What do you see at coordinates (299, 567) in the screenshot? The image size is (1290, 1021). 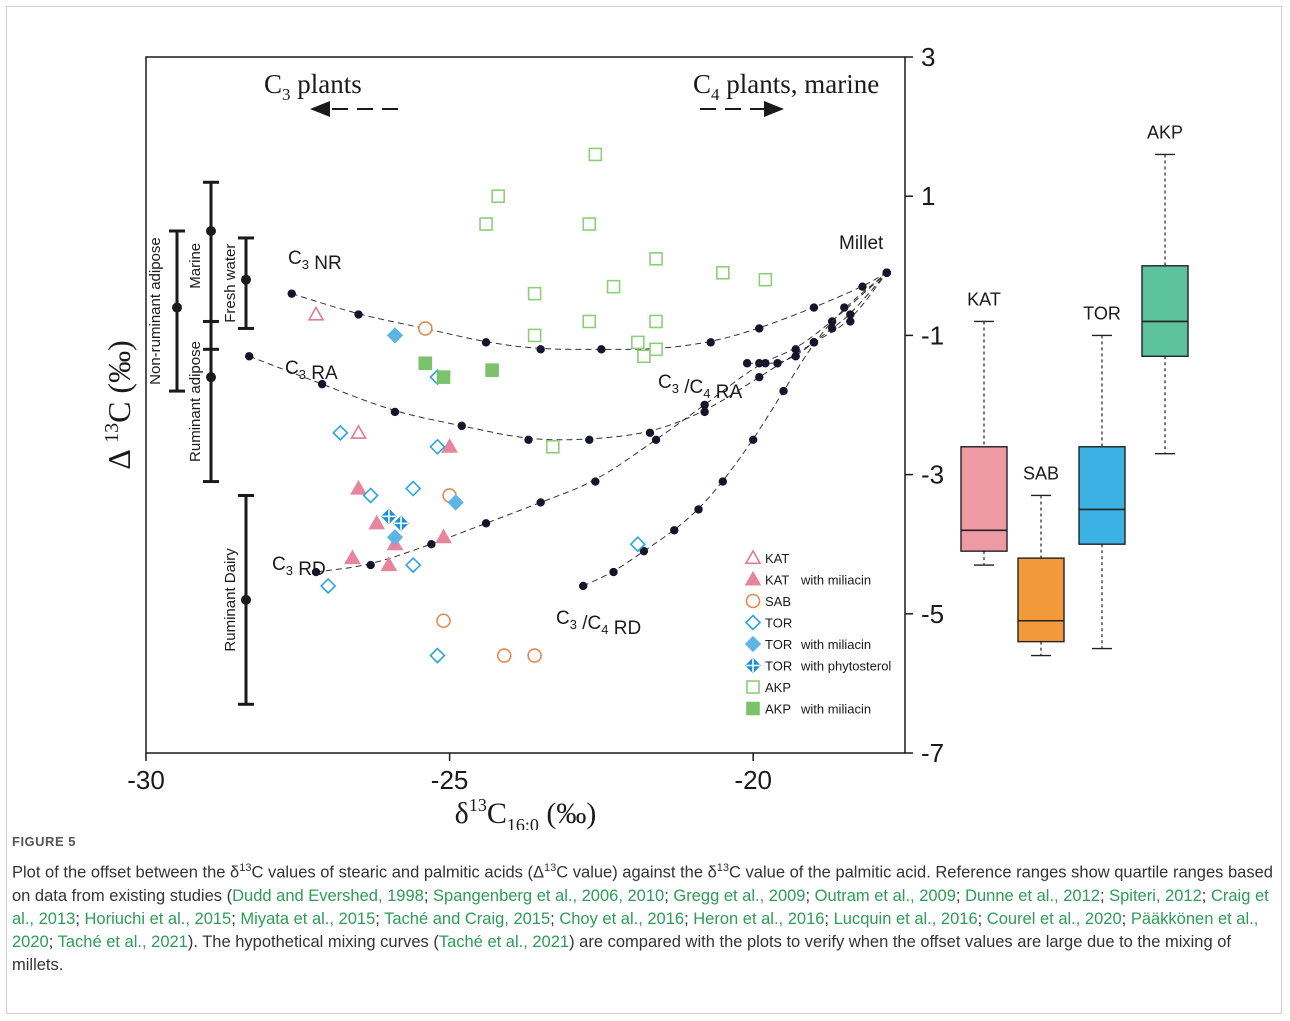 I see `mixing-curve-label: C3 RD` at bounding box center [299, 567].